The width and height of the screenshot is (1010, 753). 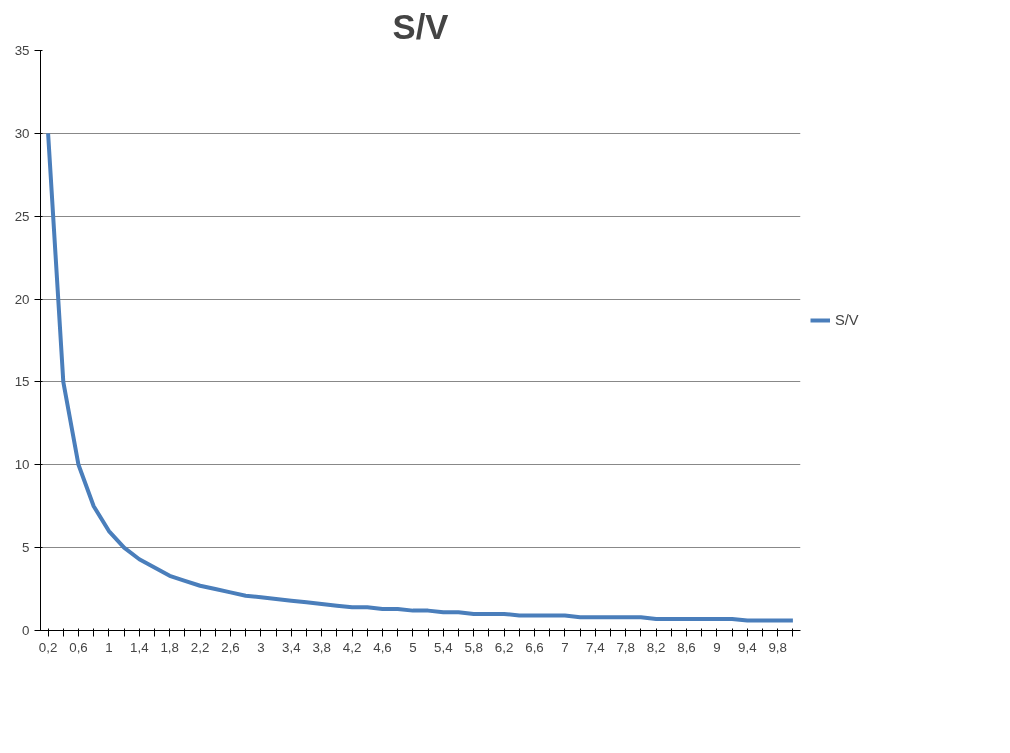 I want to click on y-tick-label: 10, so click(x=22, y=465).